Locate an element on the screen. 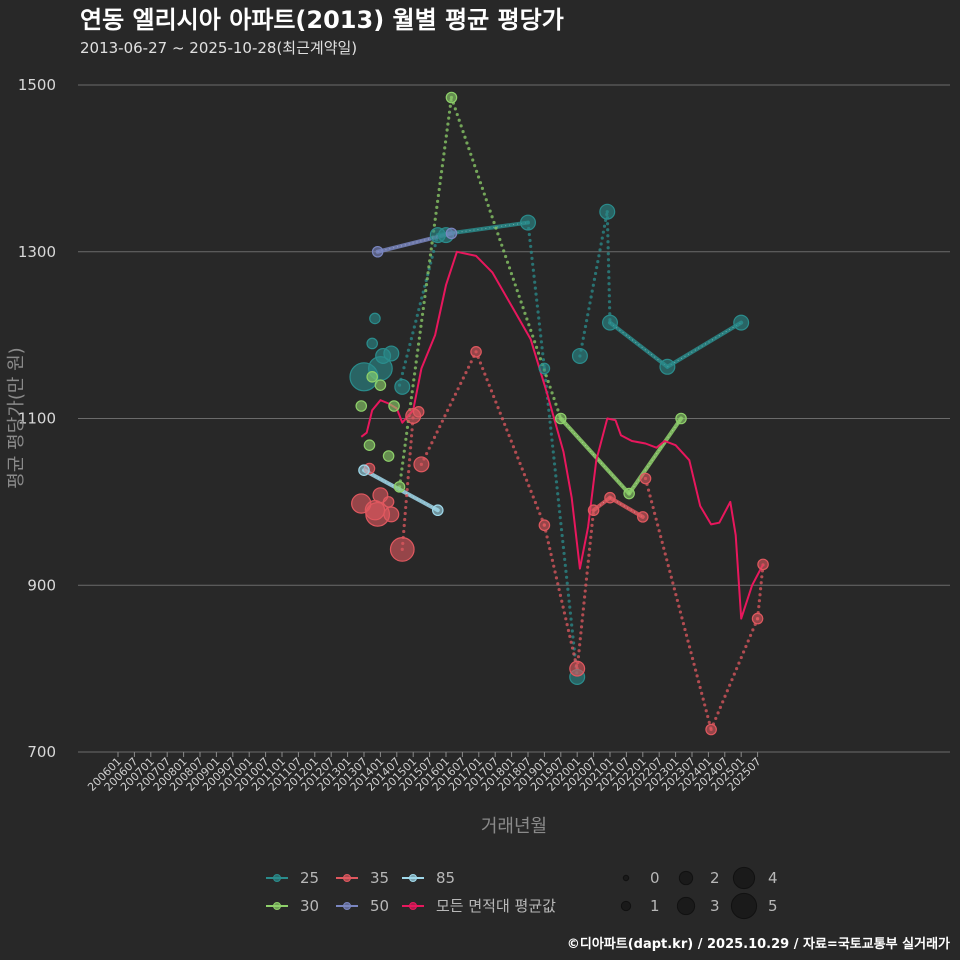  y-tick-label: 700 is located at coordinates (41, 752).